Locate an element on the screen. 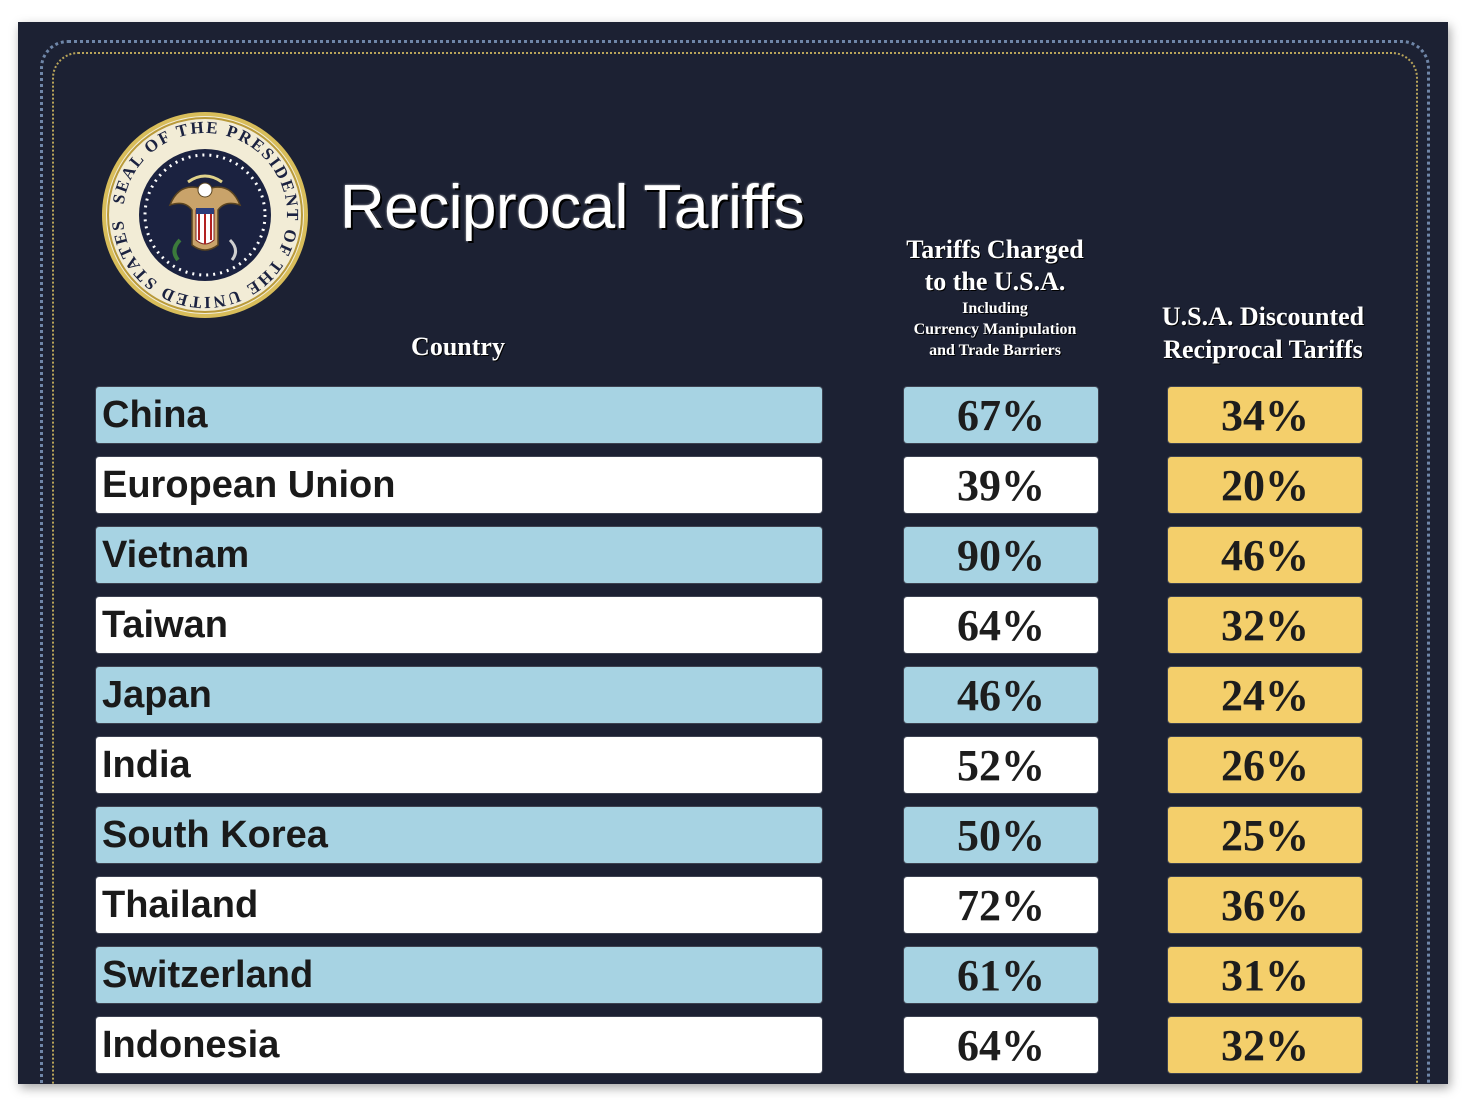 This screenshot has width=1484, height=1120. discounted-cell: 46% is located at coordinates (1265, 555).